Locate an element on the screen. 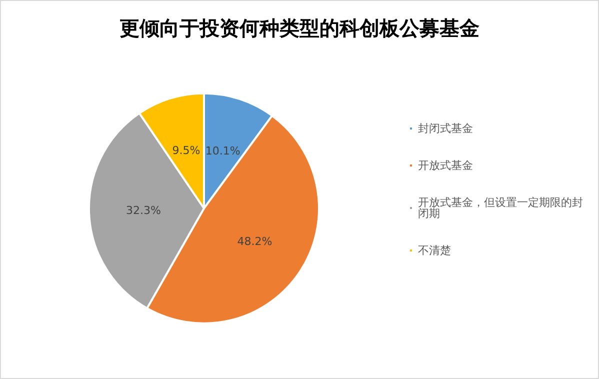 The width and height of the screenshot is (599, 379). data-label: 48.2% is located at coordinates (254, 241).